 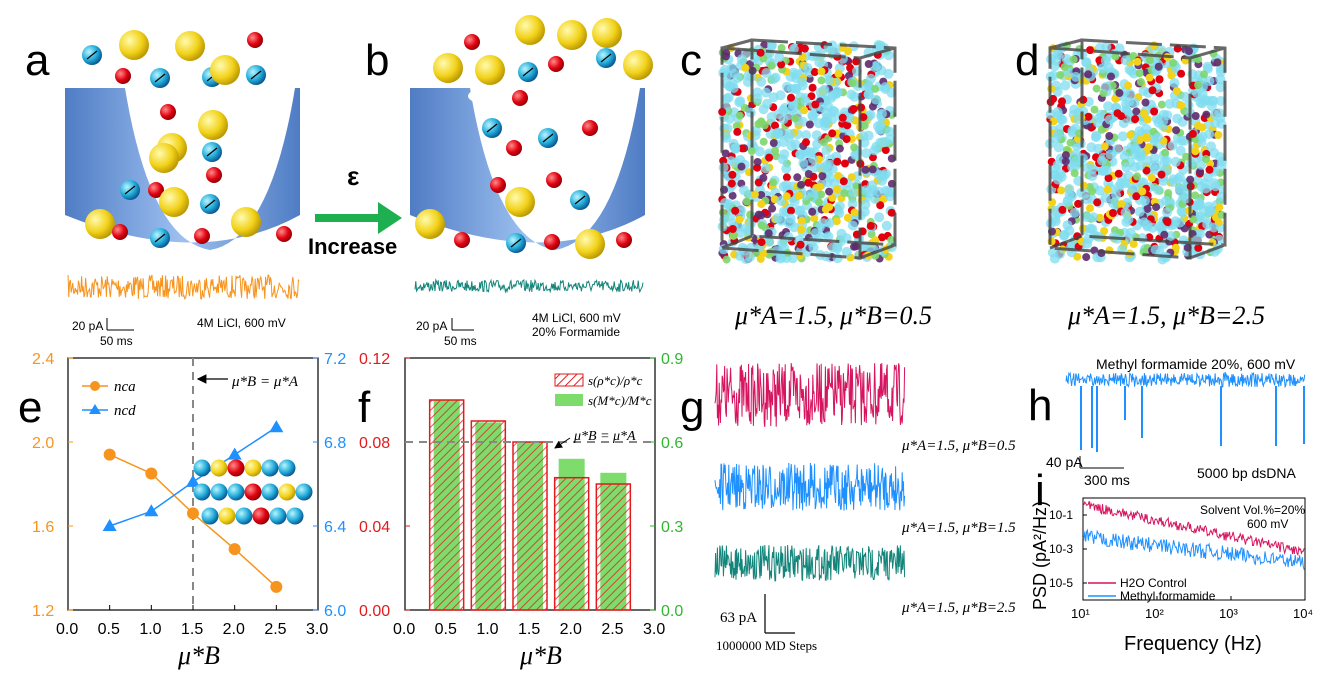 What do you see at coordinates (1027, 60) in the screenshot?
I see `panel-label-d: d` at bounding box center [1027, 60].